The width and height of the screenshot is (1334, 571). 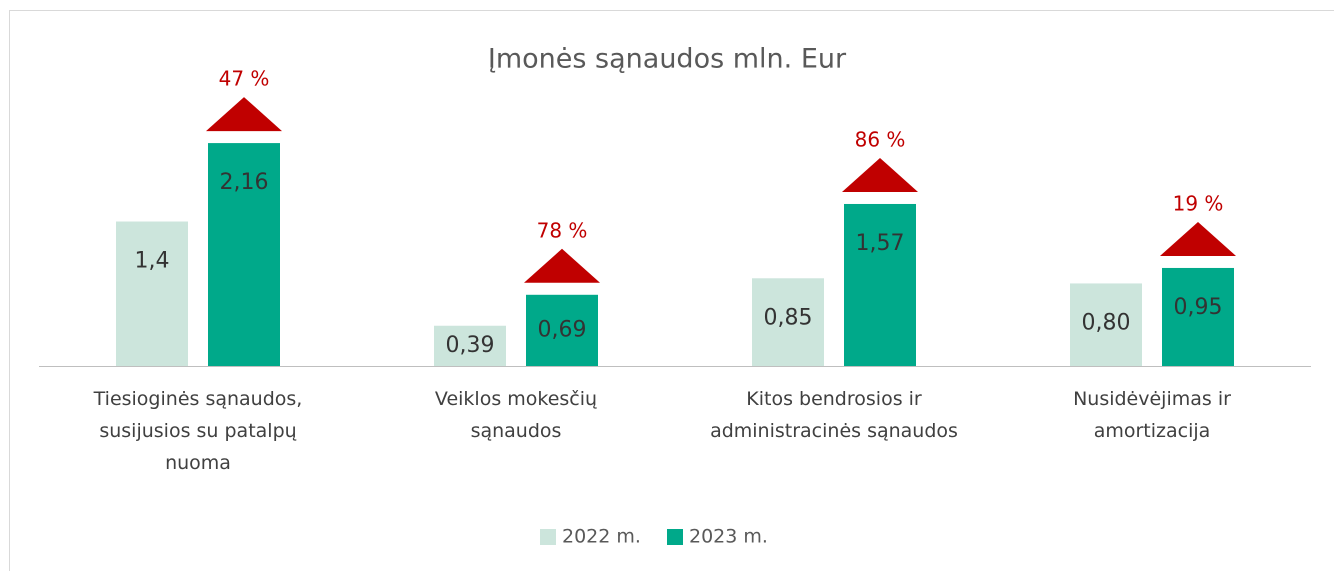 What do you see at coordinates (562, 230) in the screenshot?
I see `annotation: 78 %` at bounding box center [562, 230].